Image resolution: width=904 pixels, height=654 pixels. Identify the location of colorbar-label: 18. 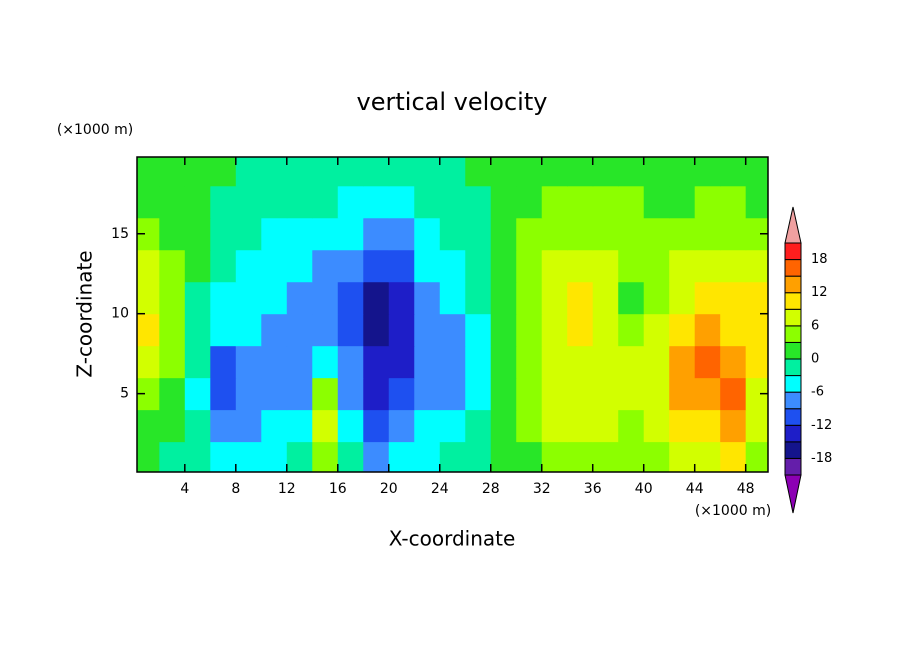
(819, 259).